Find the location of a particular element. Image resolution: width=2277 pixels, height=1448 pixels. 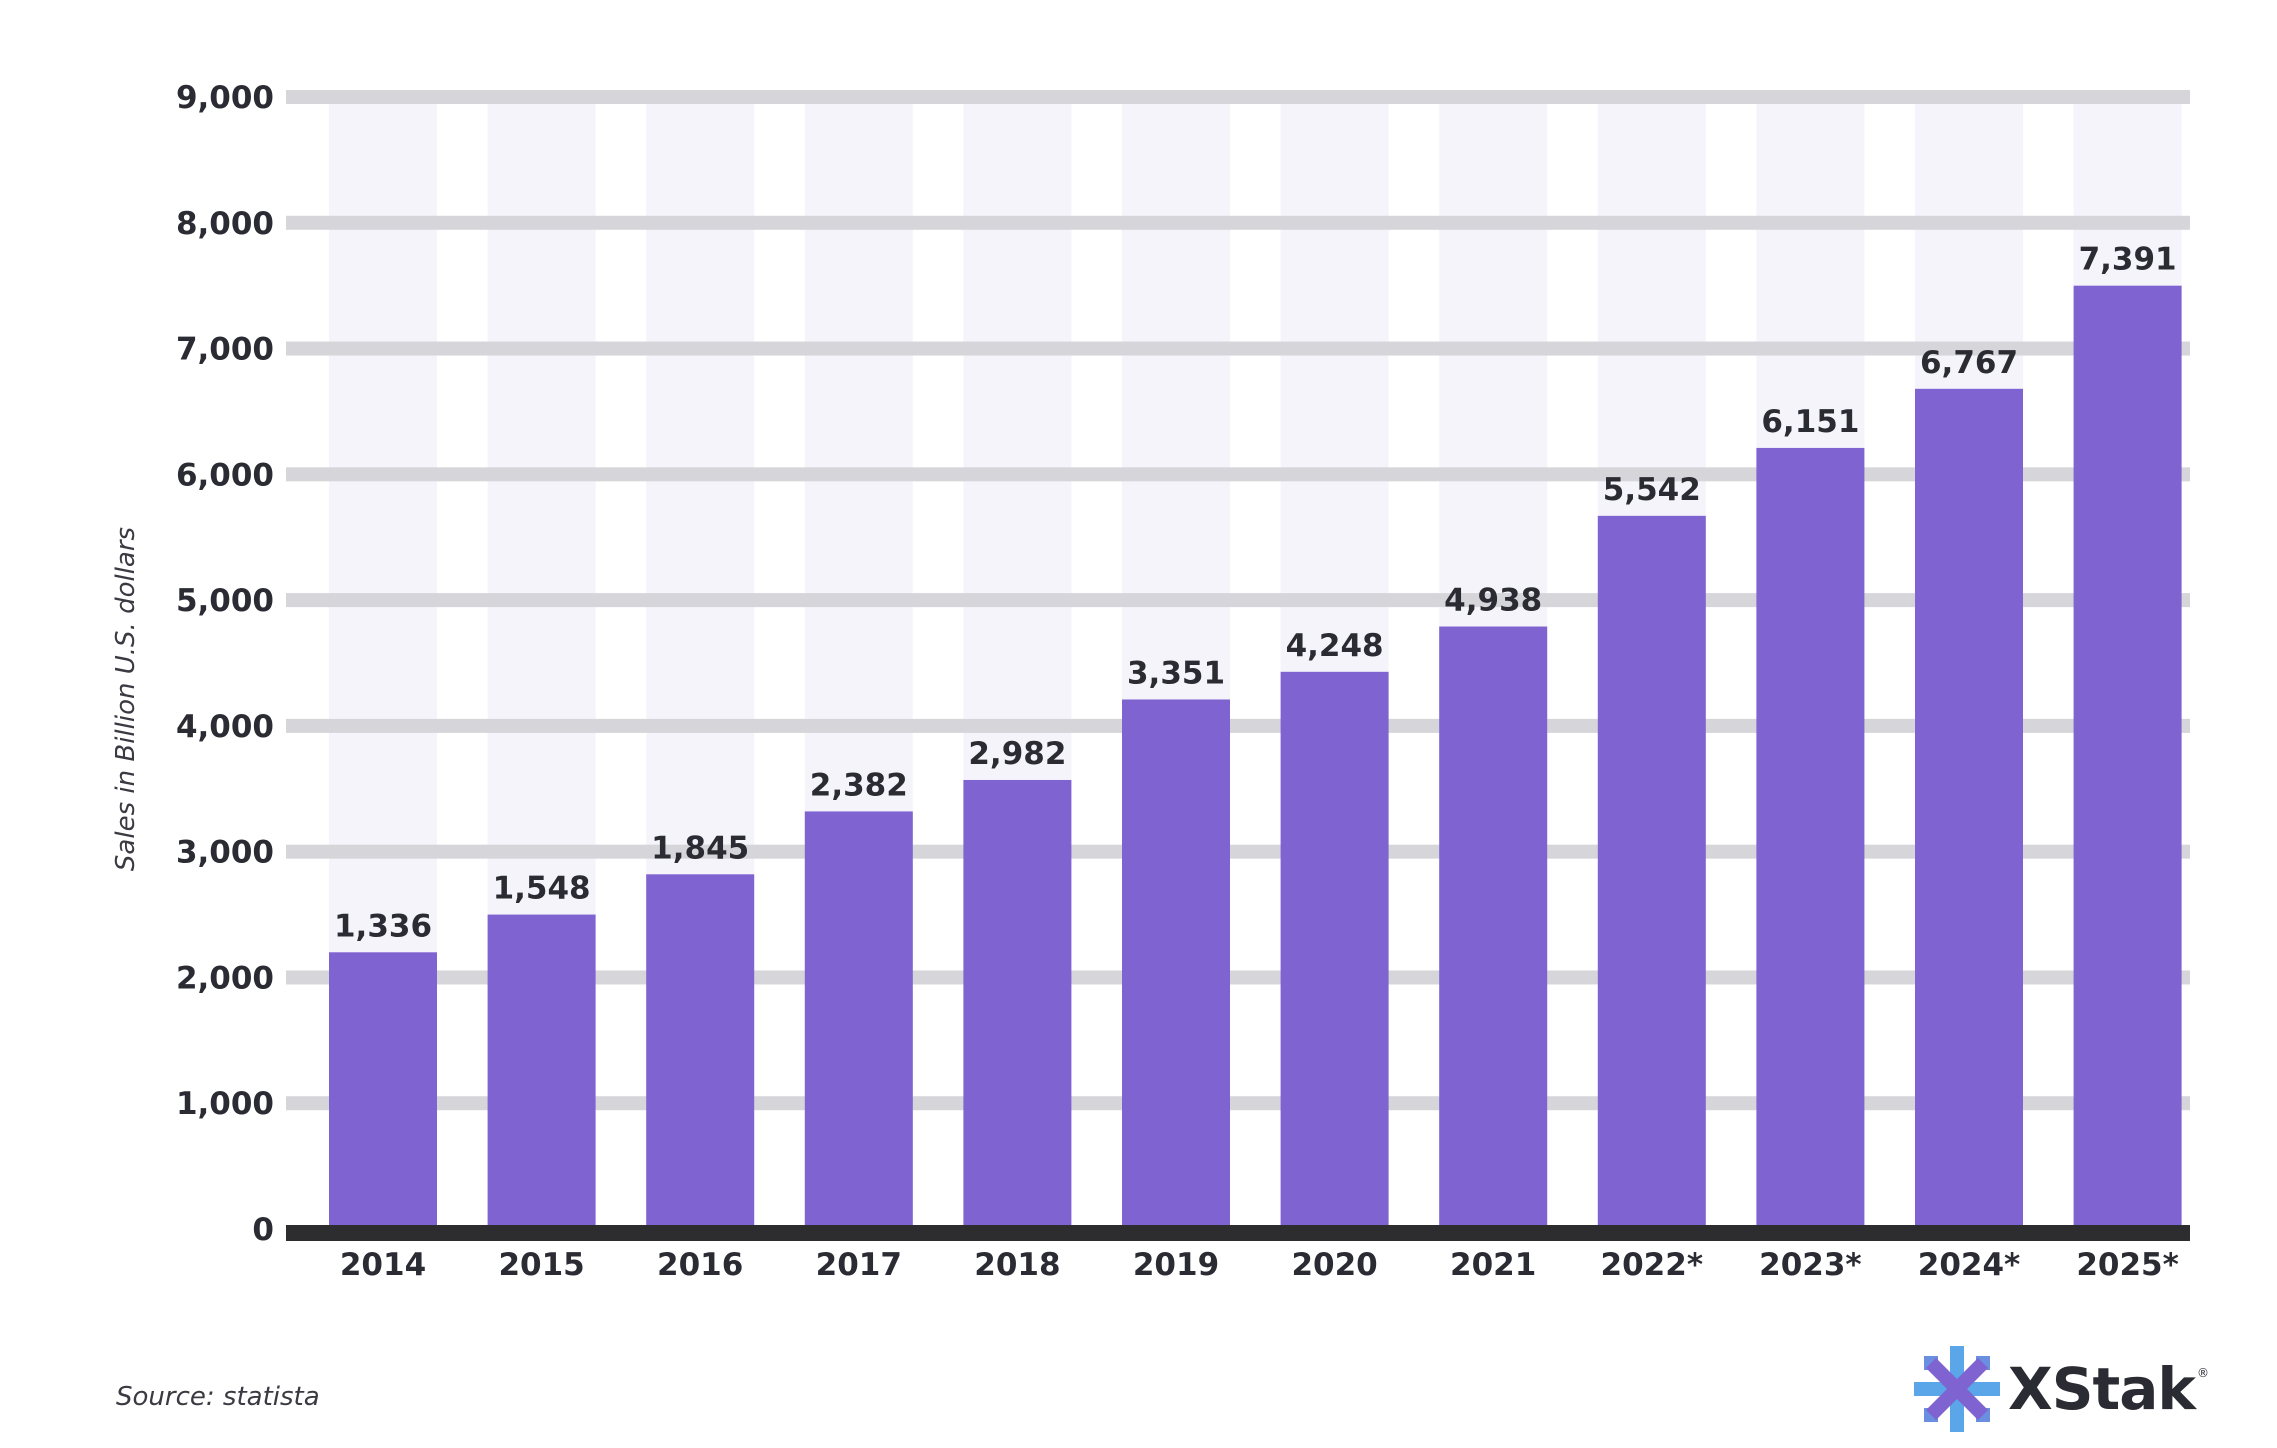

y-tick-label: 0 is located at coordinates (263, 1230).